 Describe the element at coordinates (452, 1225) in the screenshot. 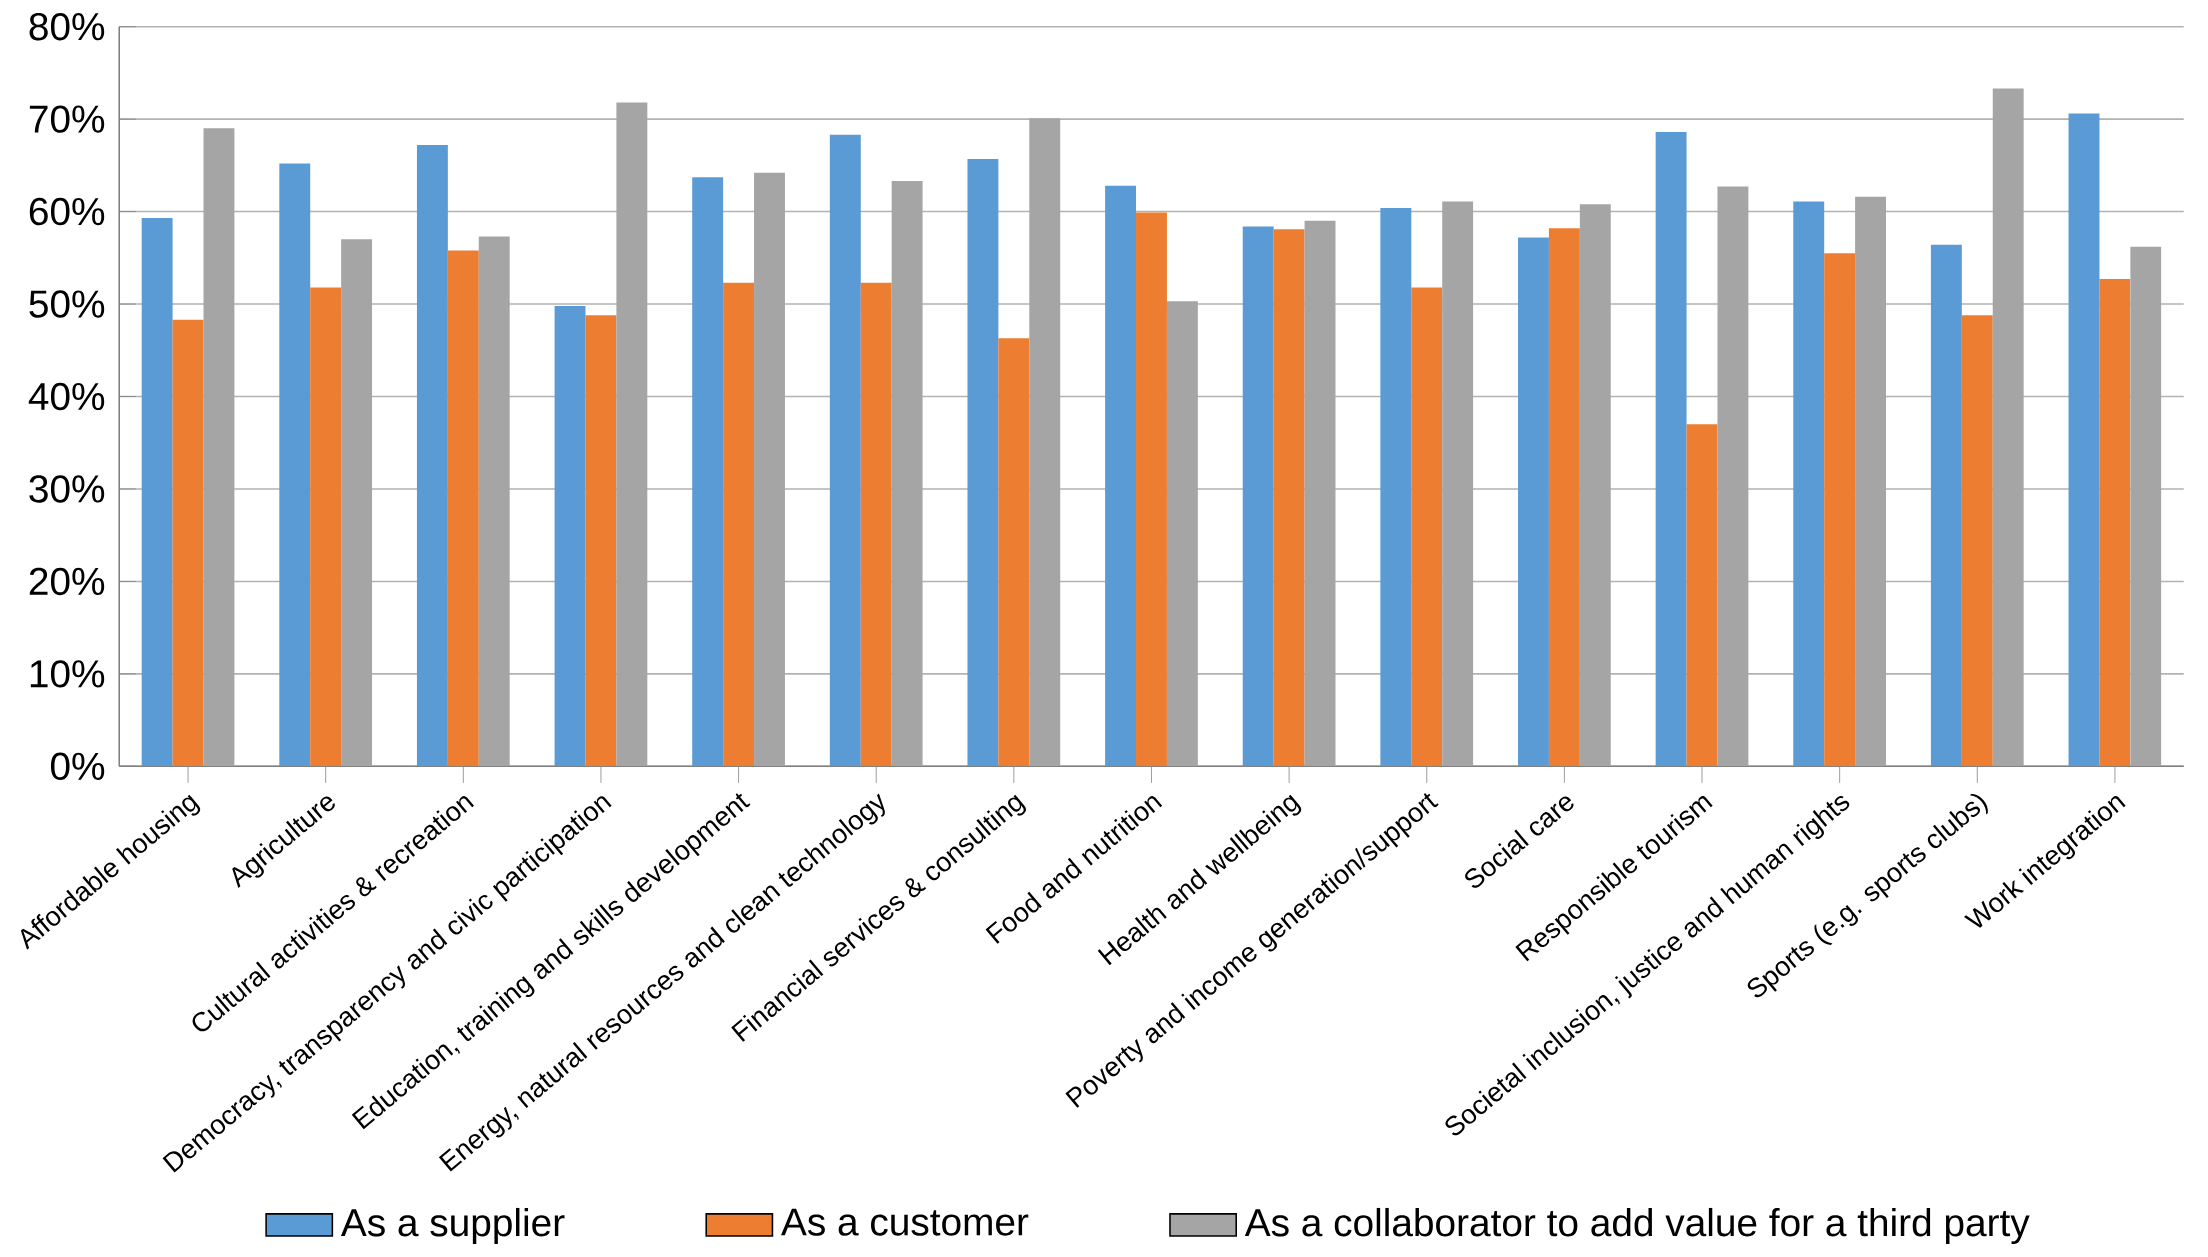

I see `legend-label: As a supplier` at that location.